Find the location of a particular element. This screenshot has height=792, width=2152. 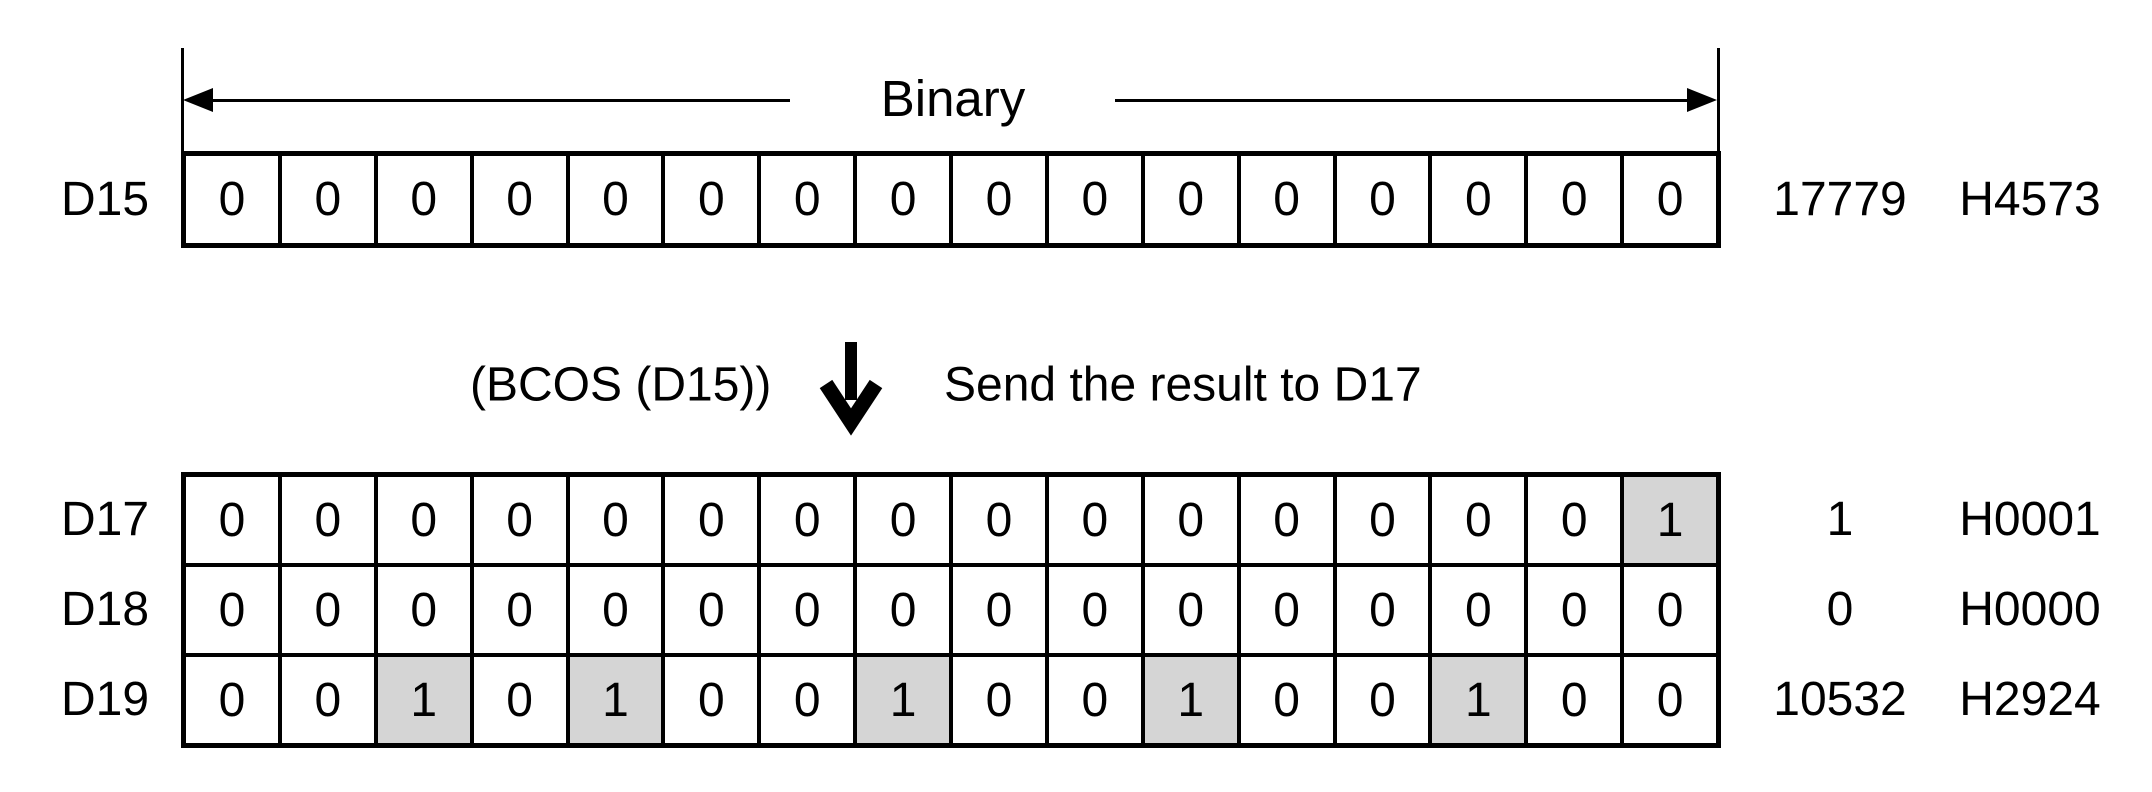

register-label-d18: D18 is located at coordinates (105, 609).